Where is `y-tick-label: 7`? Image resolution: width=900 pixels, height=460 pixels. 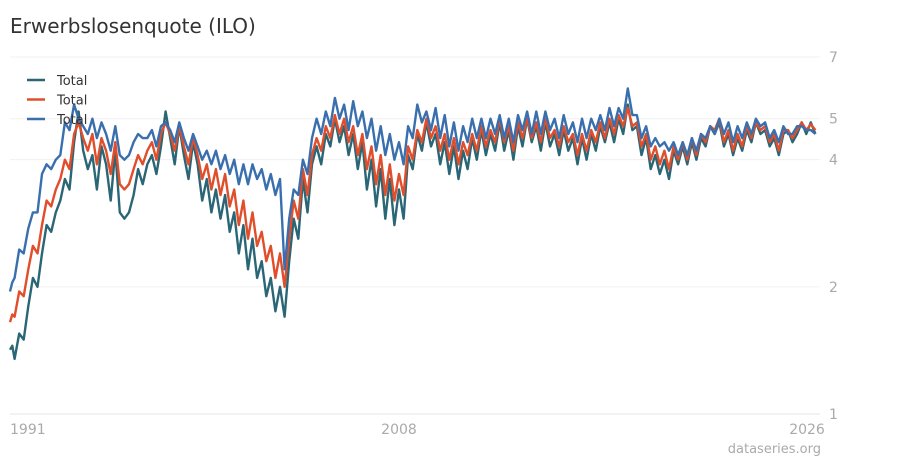
y-tick-label: 7 is located at coordinates (833, 58).